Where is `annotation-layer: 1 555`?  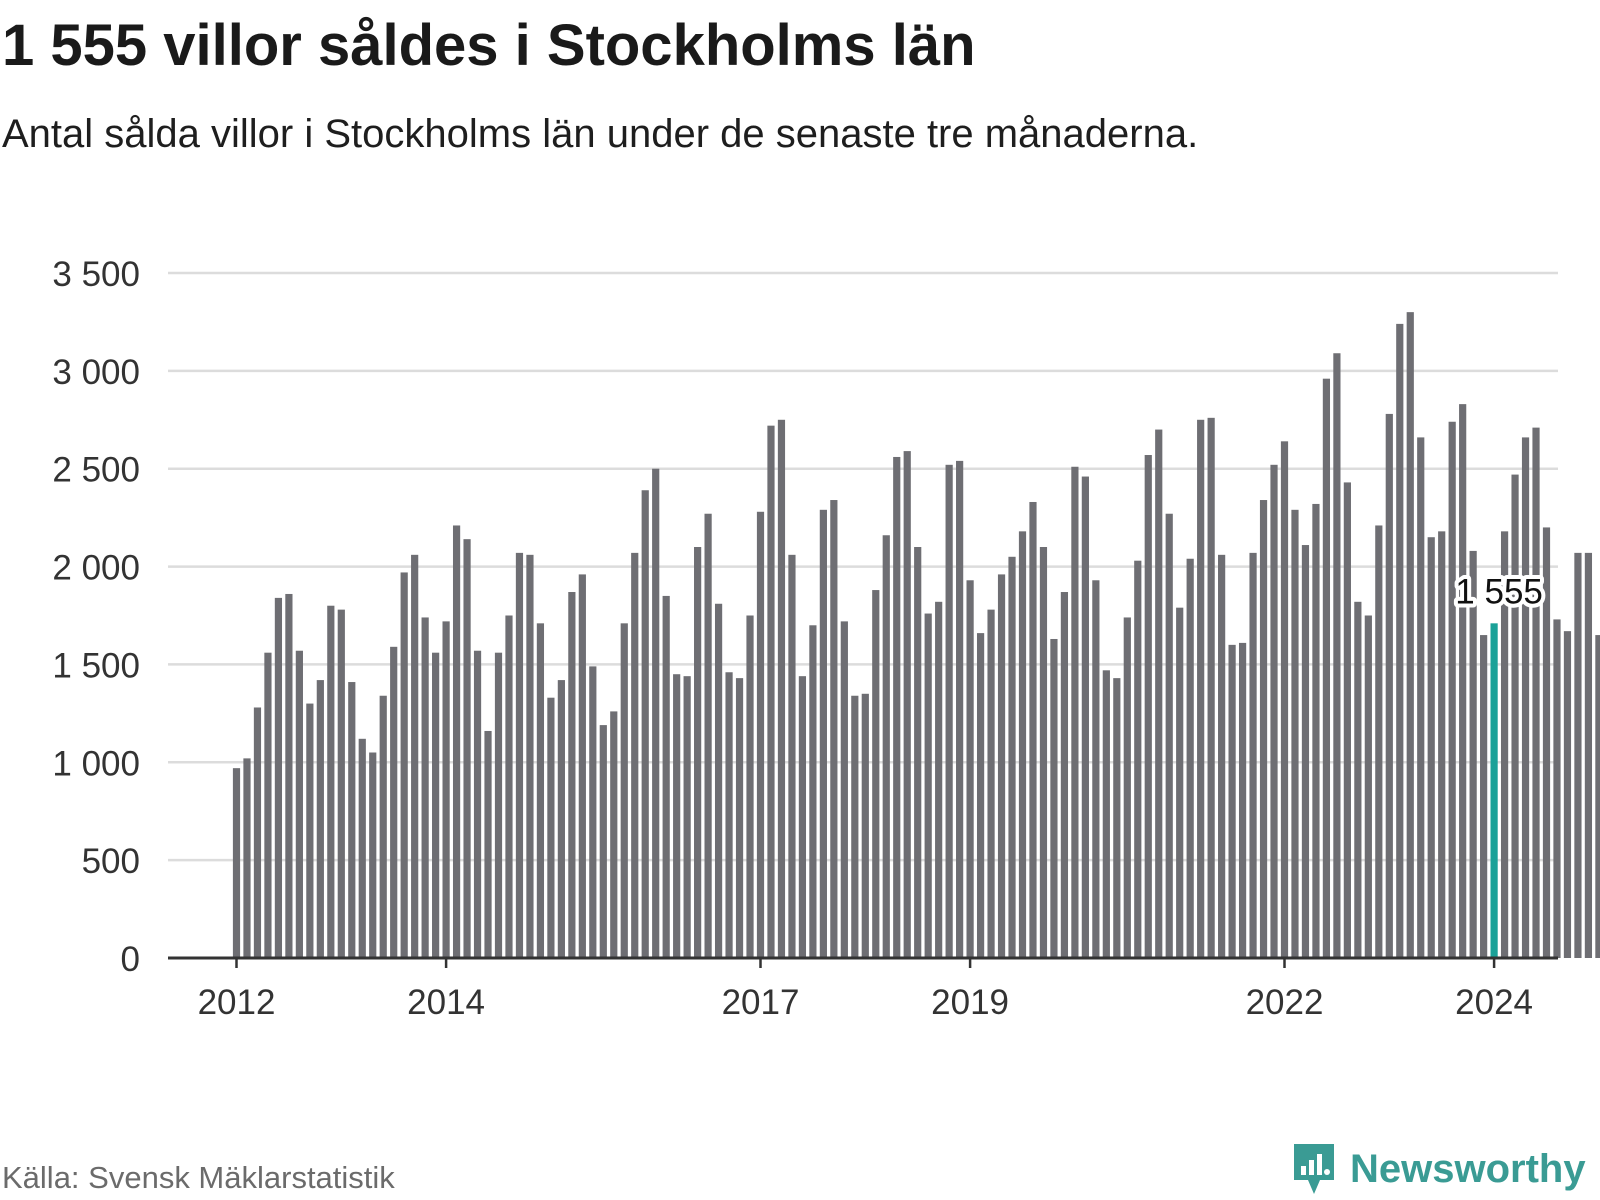 annotation-layer: 1 555 is located at coordinates (1499, 591).